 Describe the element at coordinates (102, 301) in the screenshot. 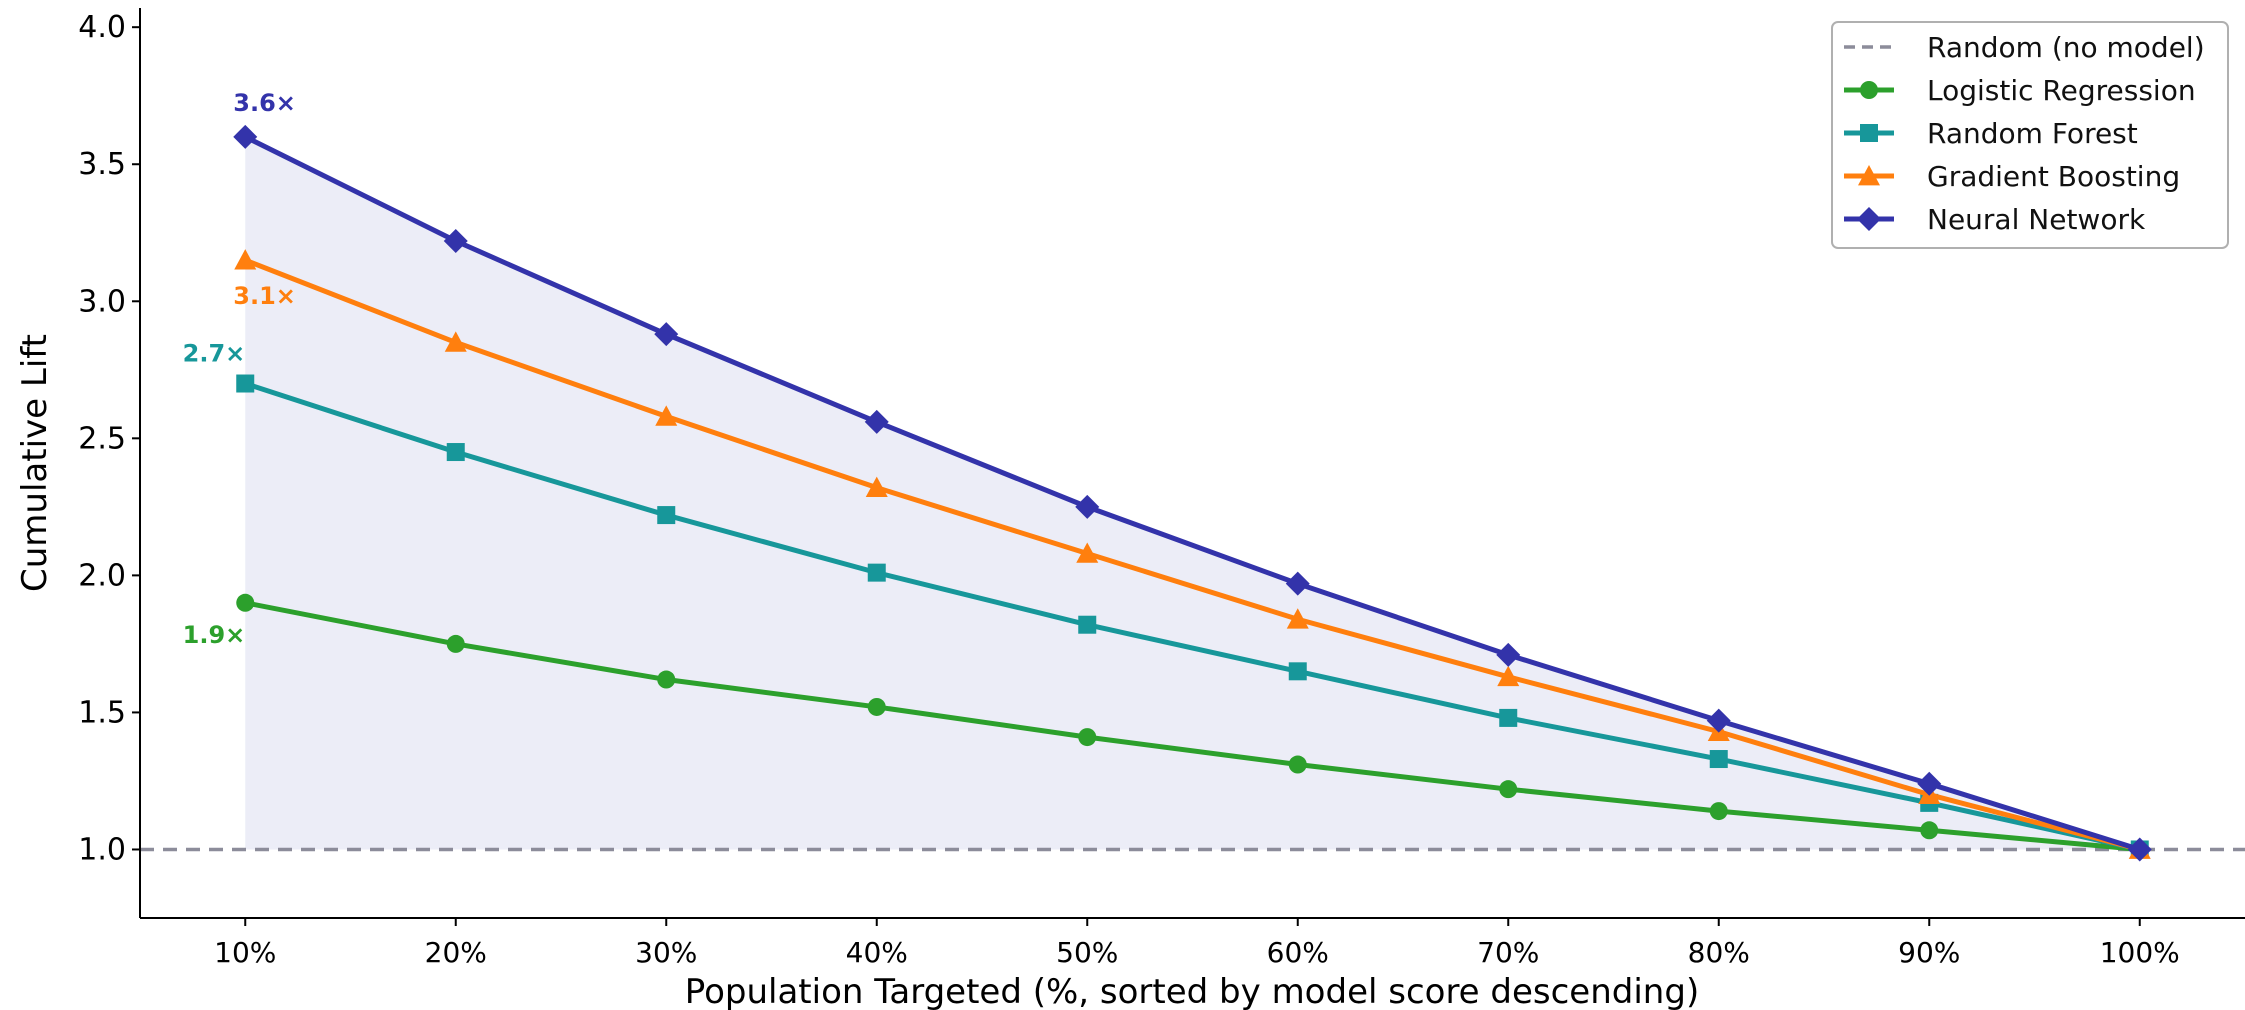

I see `y-tick-label: 3.0` at that location.